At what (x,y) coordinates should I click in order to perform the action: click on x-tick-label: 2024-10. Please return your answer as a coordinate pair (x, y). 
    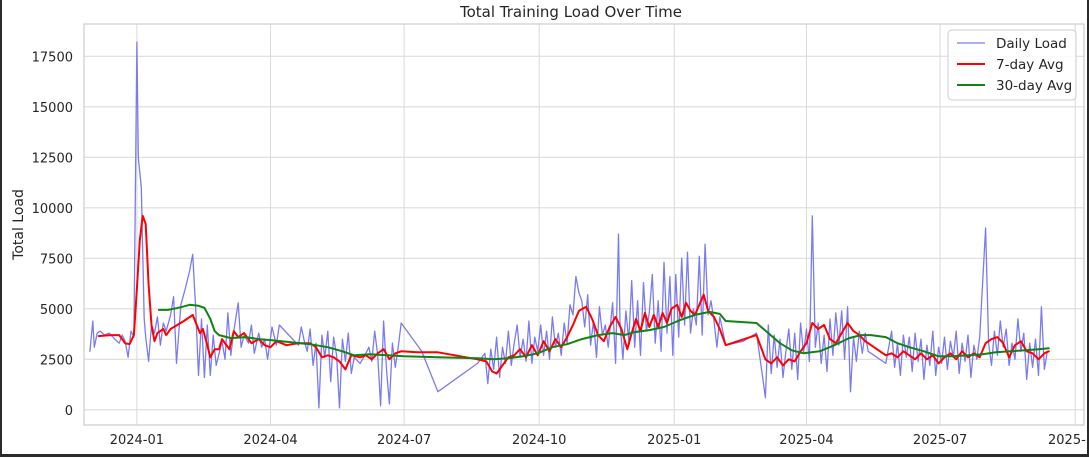
    Looking at the image, I should click on (539, 440).